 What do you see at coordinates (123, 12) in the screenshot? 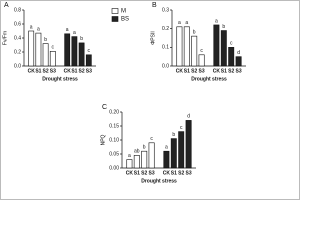
I see `legend-label: M` at bounding box center [123, 12].